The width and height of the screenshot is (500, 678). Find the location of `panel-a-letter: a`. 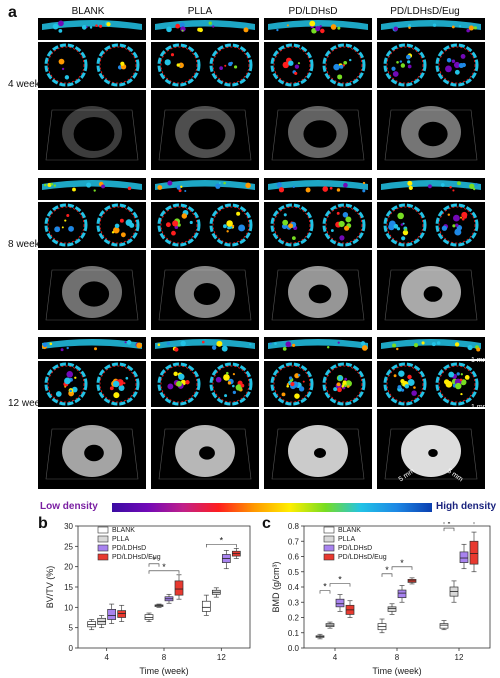

panel-a-letter: a is located at coordinates (12, 12).